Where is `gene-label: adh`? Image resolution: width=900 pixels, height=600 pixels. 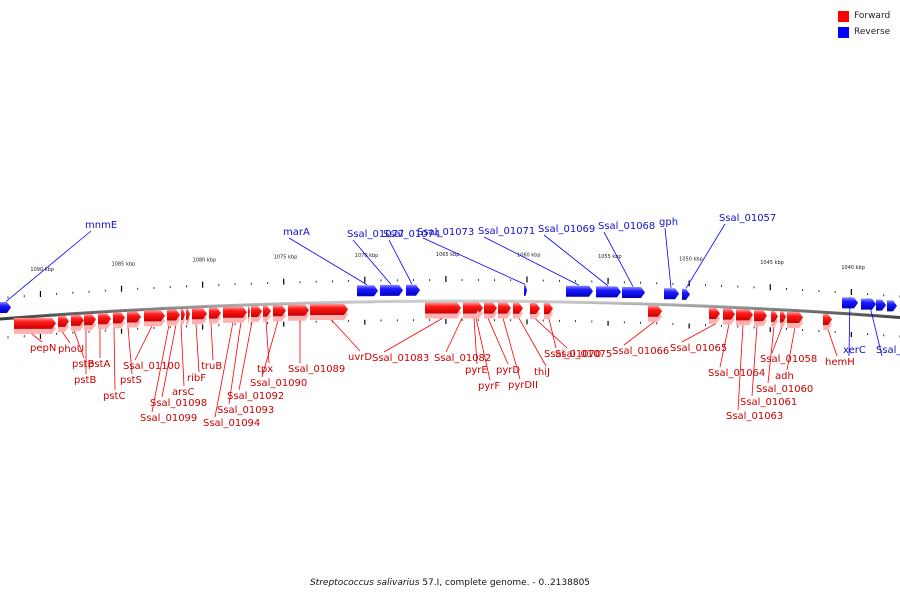 gene-label: adh is located at coordinates (784, 376).